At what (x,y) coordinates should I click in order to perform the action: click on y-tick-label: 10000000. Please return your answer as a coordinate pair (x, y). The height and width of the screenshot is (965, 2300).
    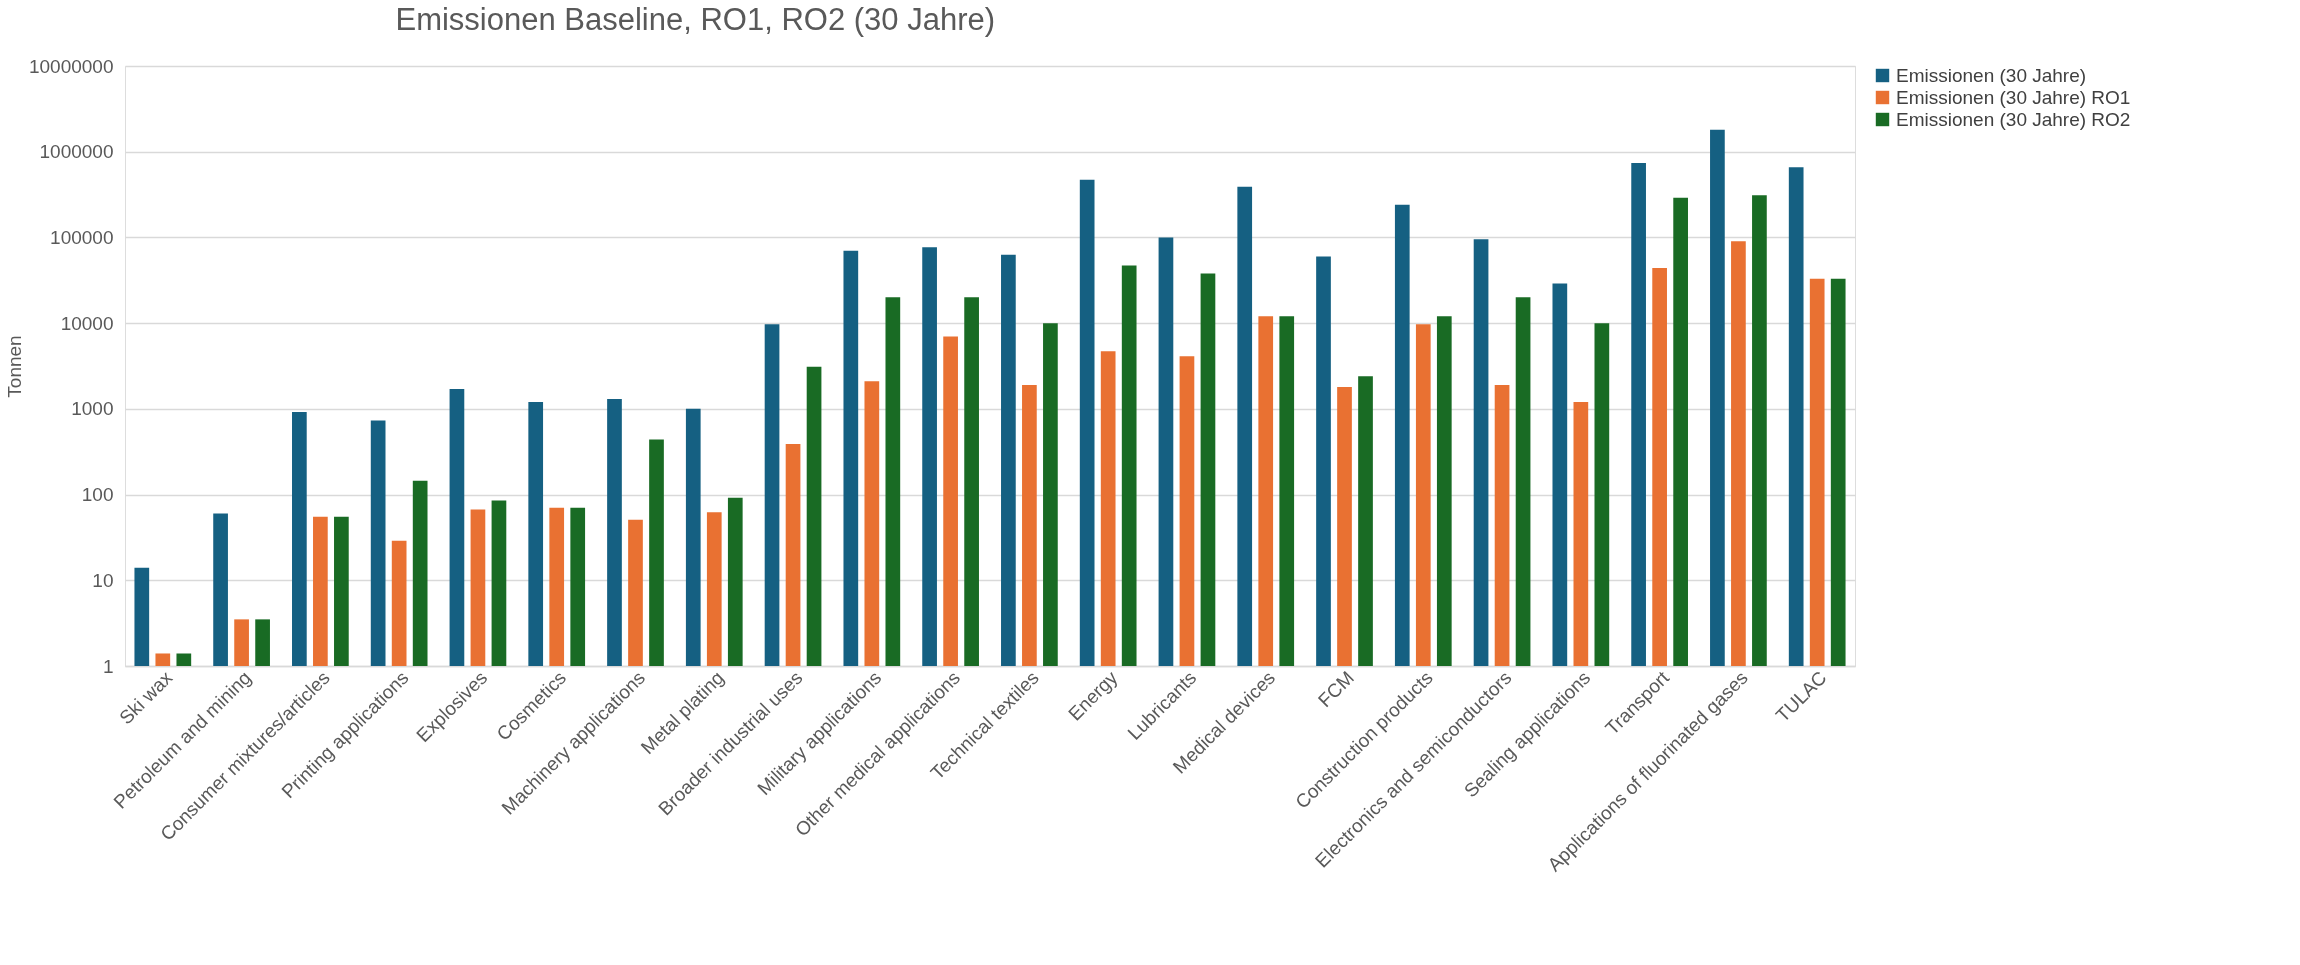
    Looking at the image, I should click on (71, 66).